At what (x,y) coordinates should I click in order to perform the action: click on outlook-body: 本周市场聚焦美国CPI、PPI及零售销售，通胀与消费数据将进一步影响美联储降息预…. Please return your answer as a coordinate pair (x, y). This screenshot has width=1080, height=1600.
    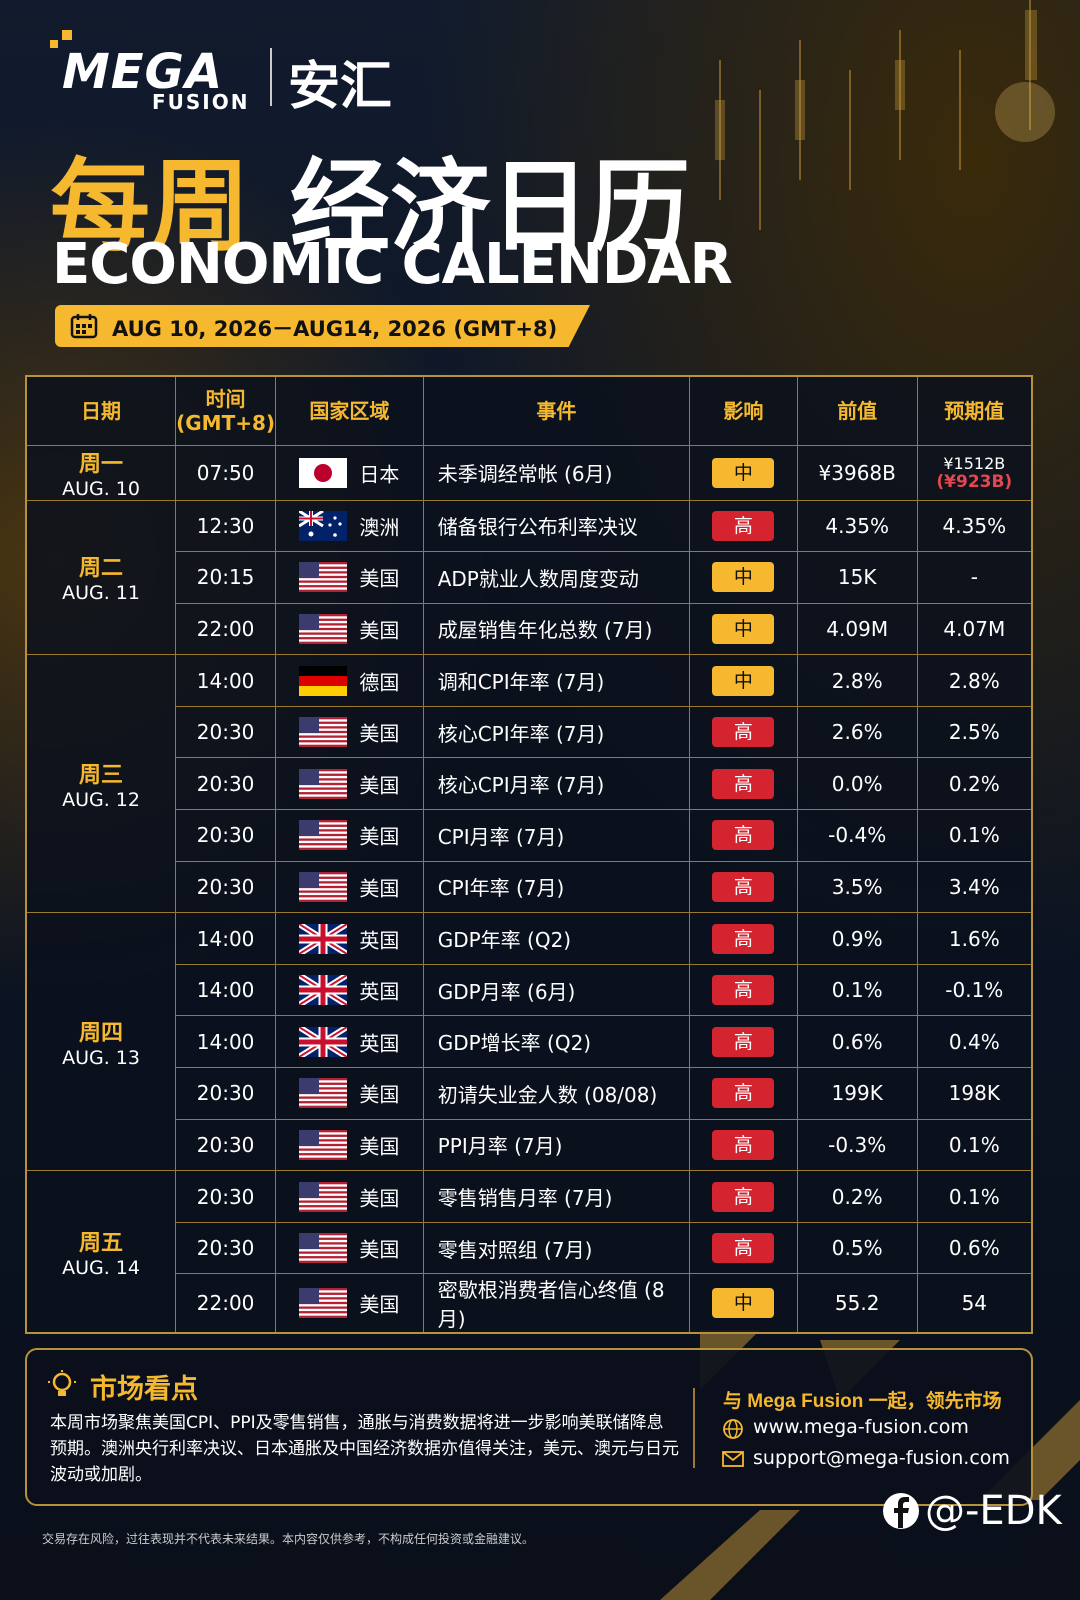
    Looking at the image, I should click on (364, 1449).